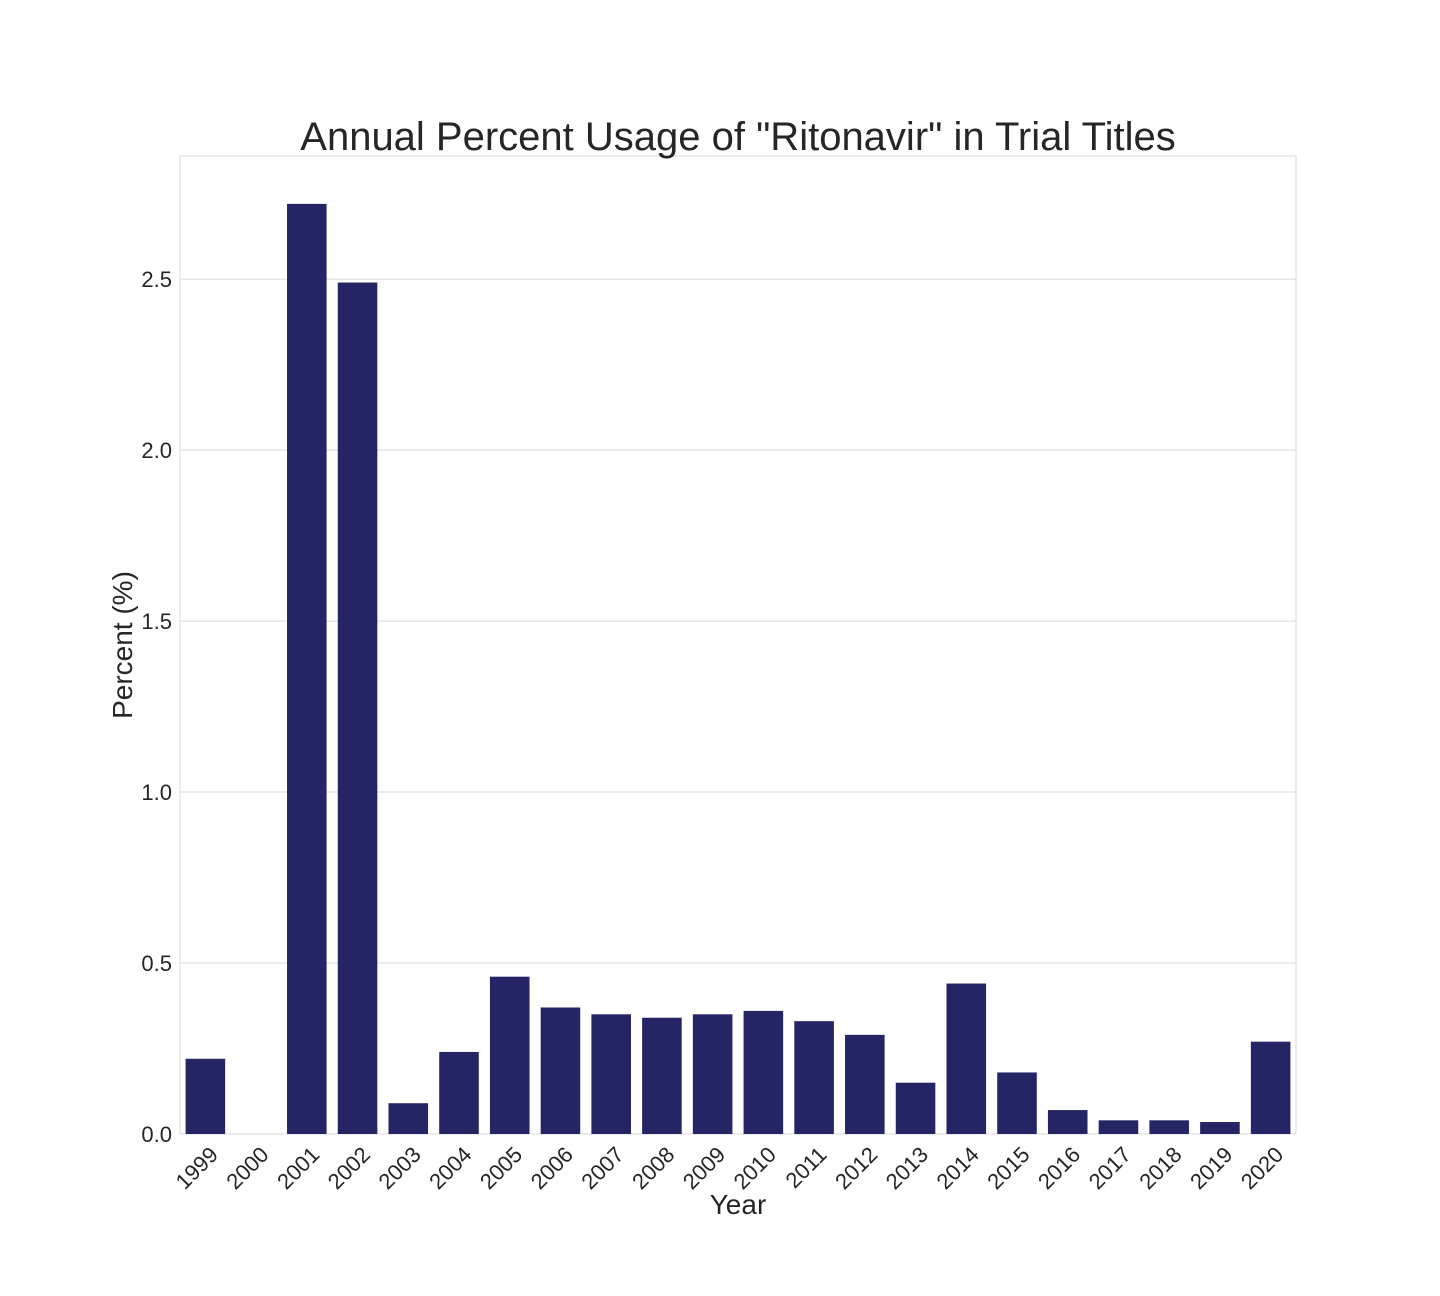 The width and height of the screenshot is (1440, 1296). What do you see at coordinates (662, 1075) in the screenshot?
I see `bar-2008` at bounding box center [662, 1075].